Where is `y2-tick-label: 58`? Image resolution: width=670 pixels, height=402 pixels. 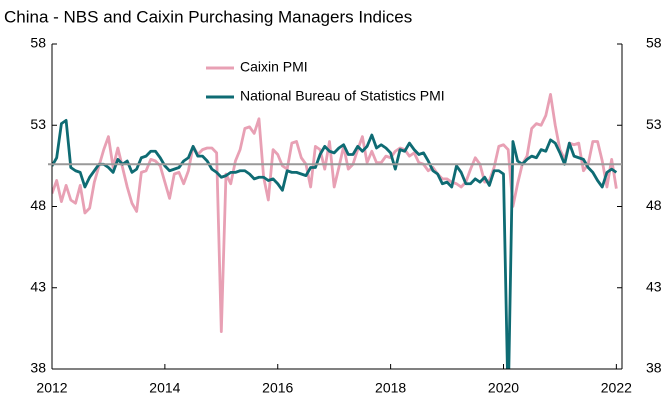
y2-tick-label: 58 is located at coordinates (654, 43).